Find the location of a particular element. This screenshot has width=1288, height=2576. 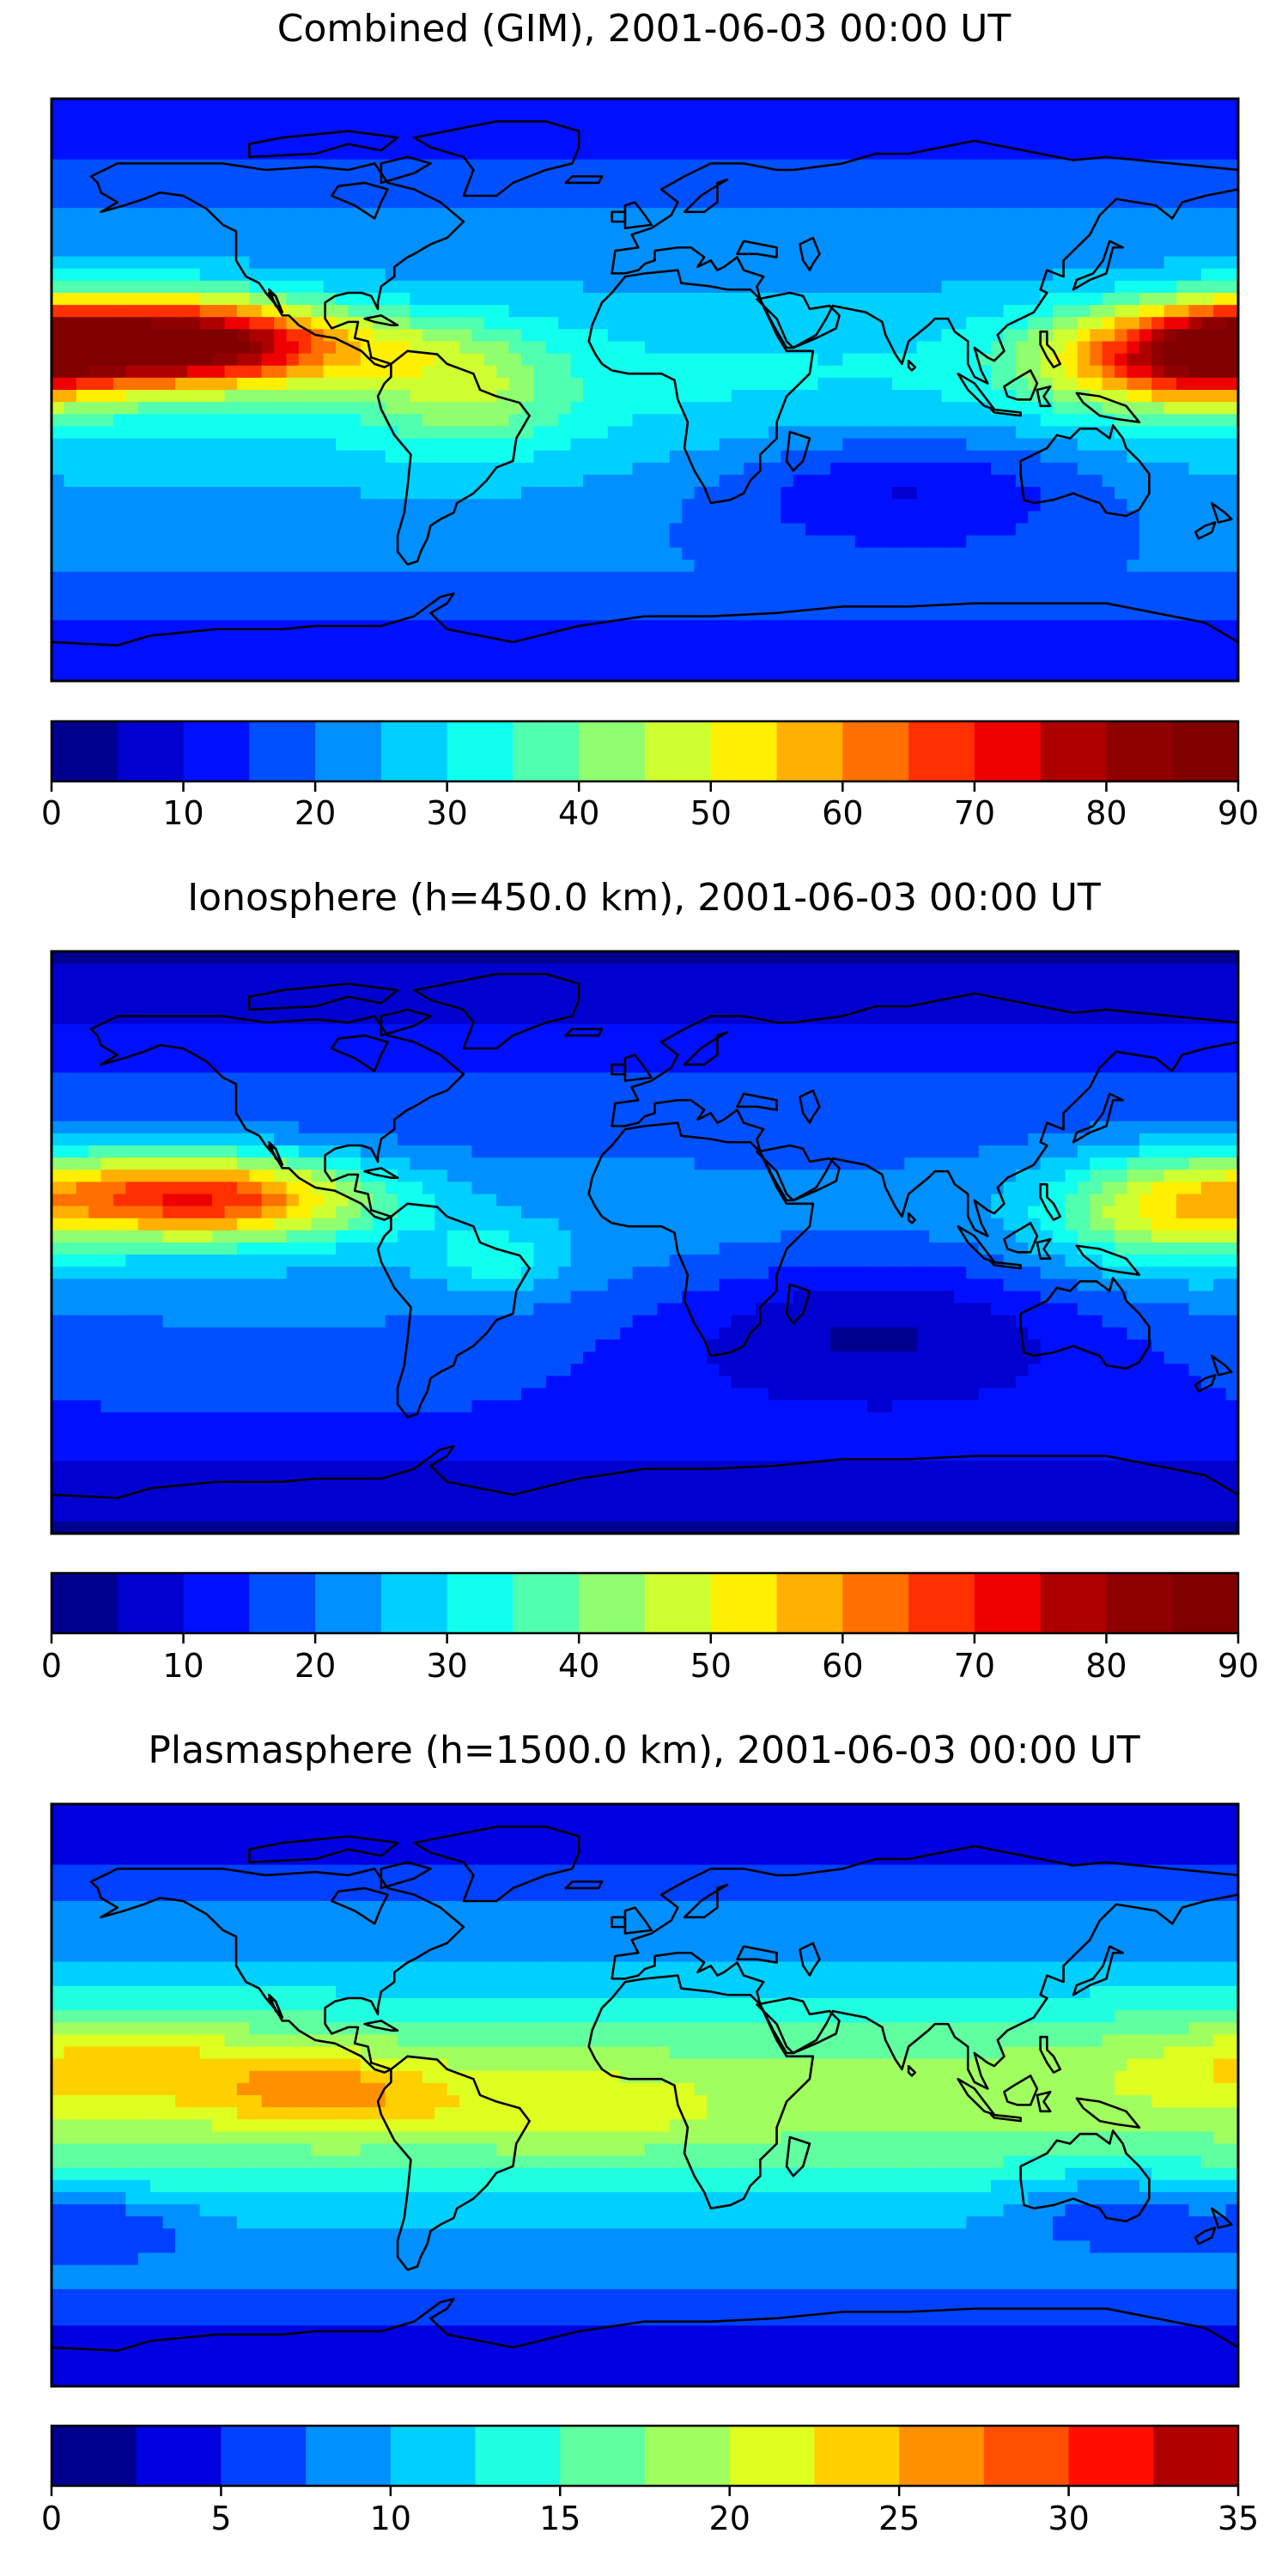

colorbar: 0 5 10 15 20 25 30 35 is located at coordinates (650, 2480).